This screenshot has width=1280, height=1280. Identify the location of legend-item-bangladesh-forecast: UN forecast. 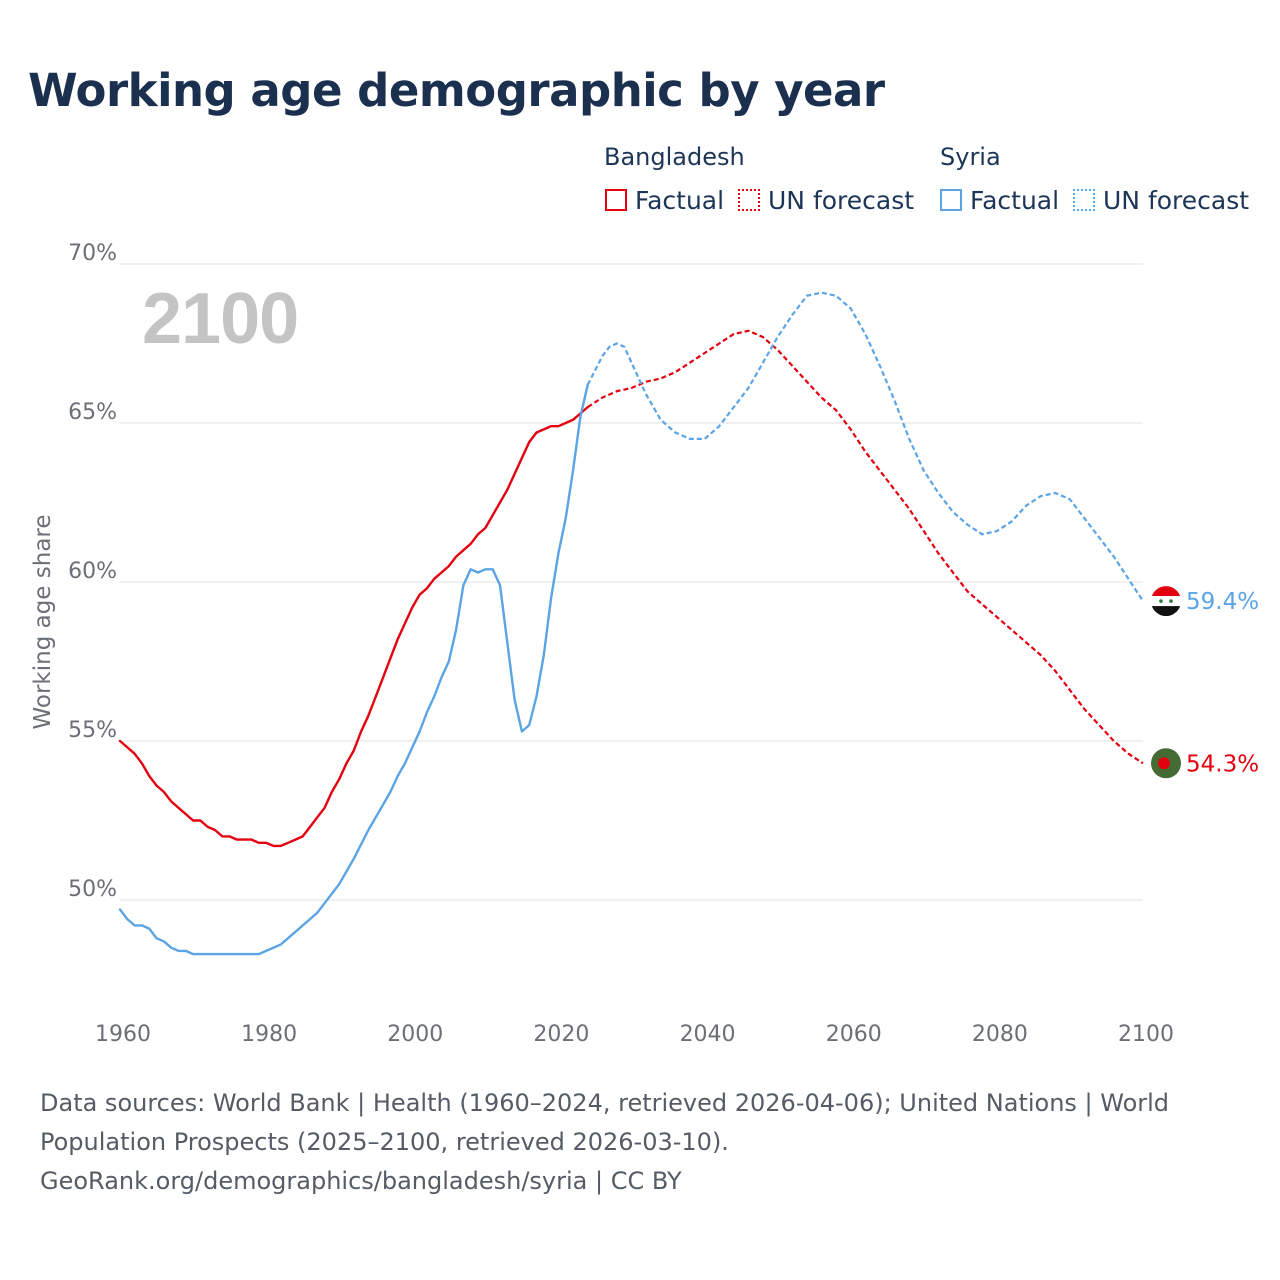
(826, 200).